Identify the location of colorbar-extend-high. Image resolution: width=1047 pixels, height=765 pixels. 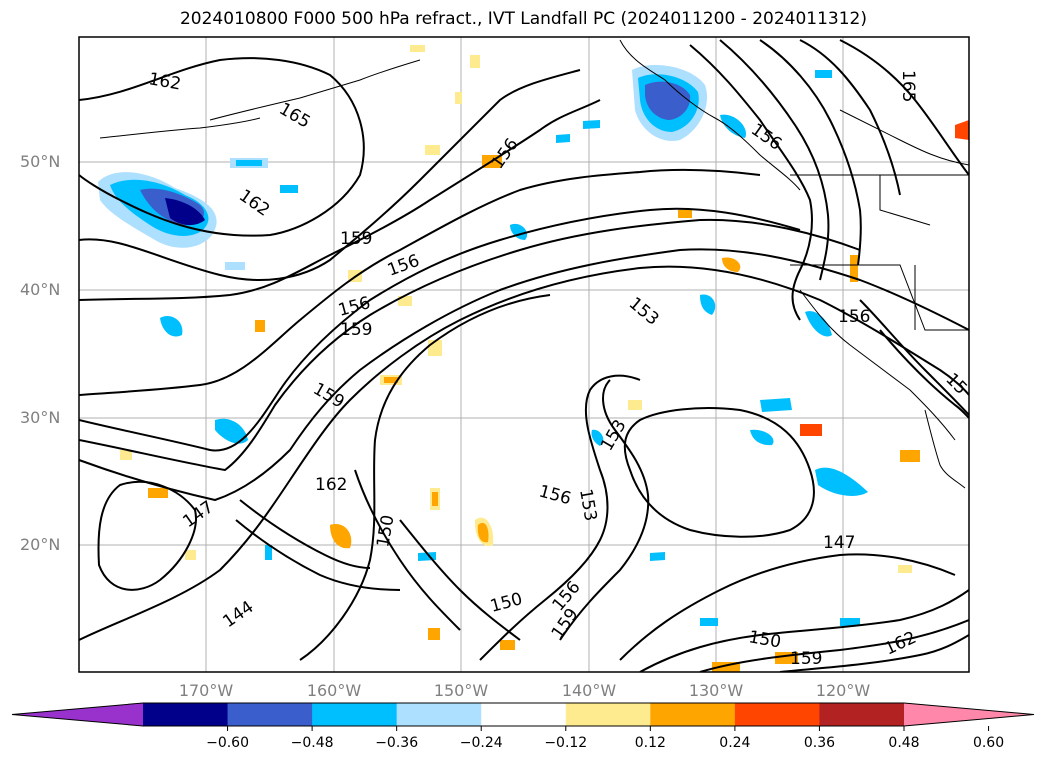
(969, 714).